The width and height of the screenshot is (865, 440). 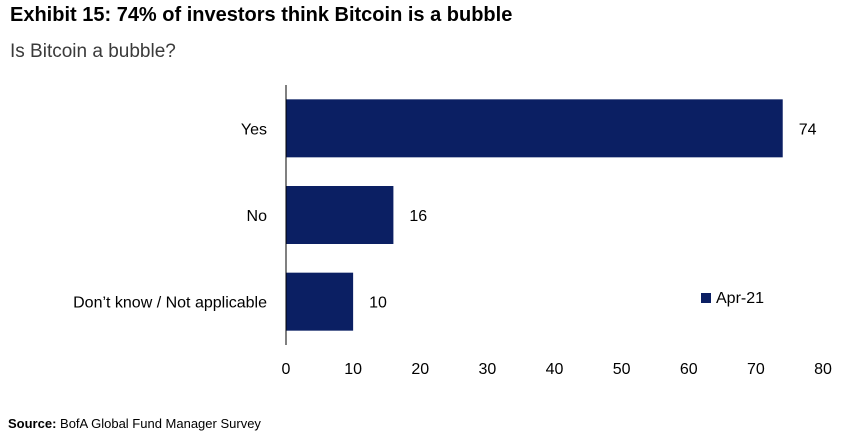 I want to click on x-tick-label-50: 50, so click(x=622, y=369).